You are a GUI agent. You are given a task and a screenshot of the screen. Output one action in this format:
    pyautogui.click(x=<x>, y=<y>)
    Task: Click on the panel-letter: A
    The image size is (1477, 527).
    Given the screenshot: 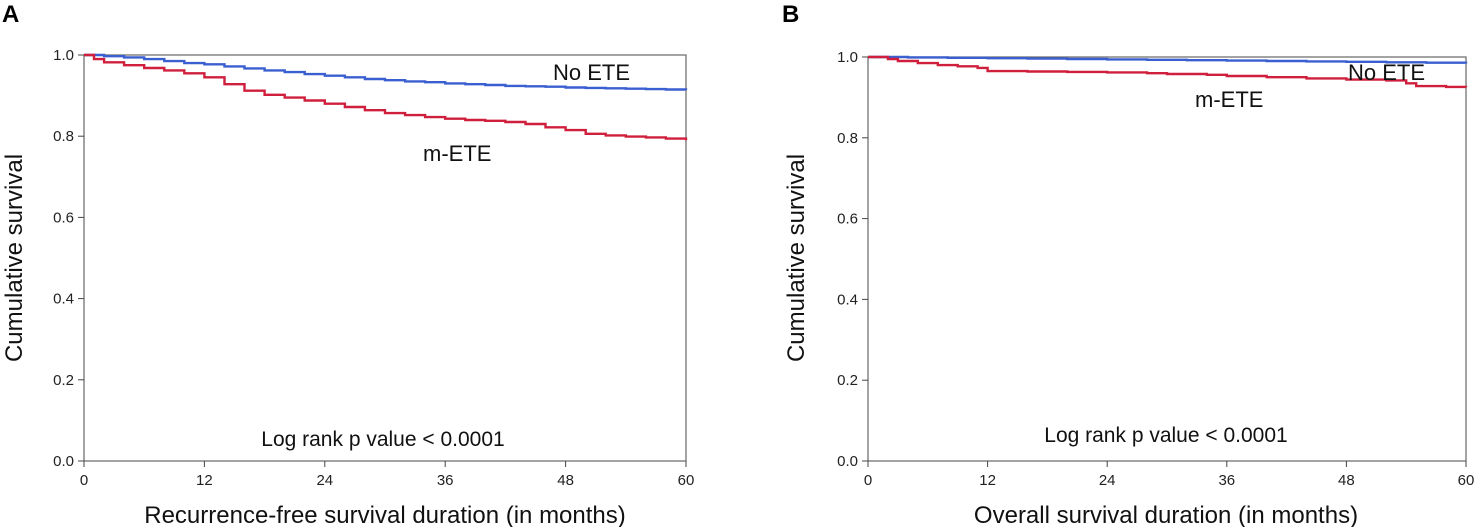 What is the action you would take?
    pyautogui.click(x=10, y=14)
    